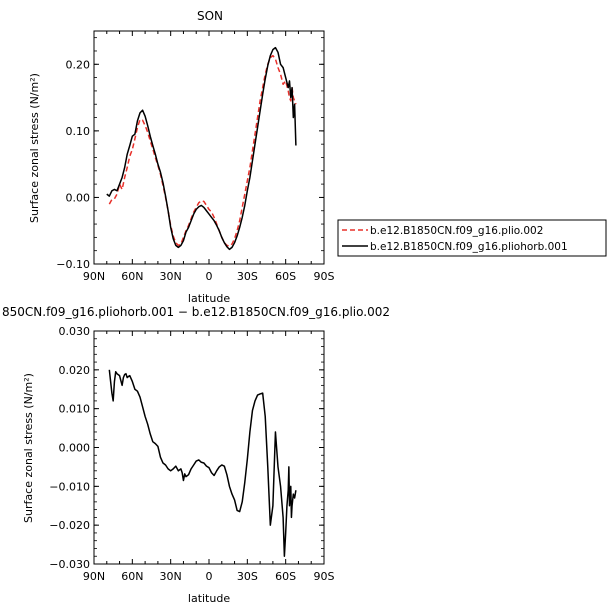  Describe the element at coordinates (247, 276) in the screenshot. I see `top-x-tick-label: 30S` at that location.